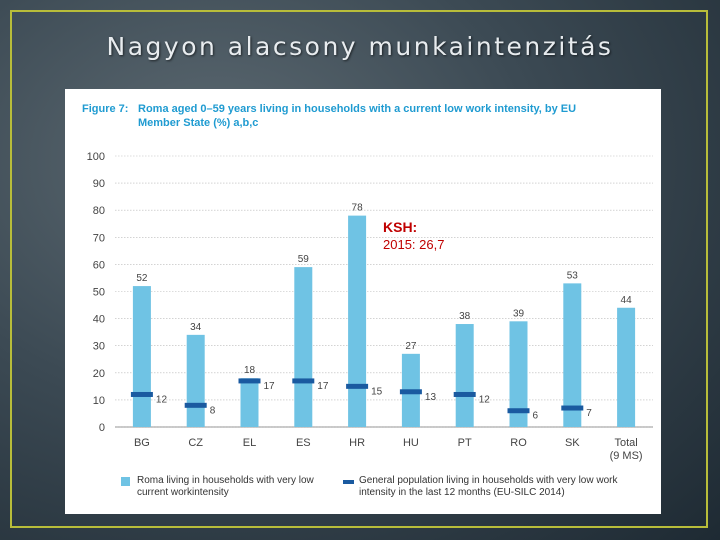  Describe the element at coordinates (414, 244) in the screenshot. I see `annotation-value: 2015: 26,7` at that location.